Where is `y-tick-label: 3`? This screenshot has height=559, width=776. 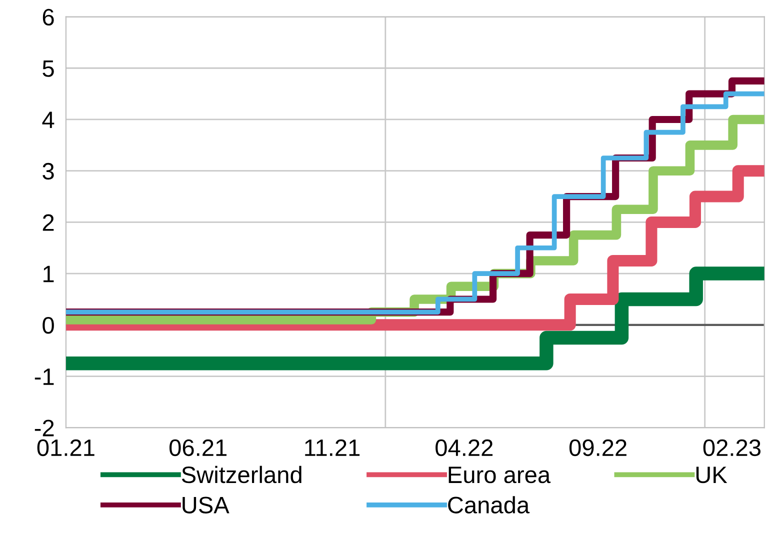
y-tick-label: 3 is located at coordinates (48, 171).